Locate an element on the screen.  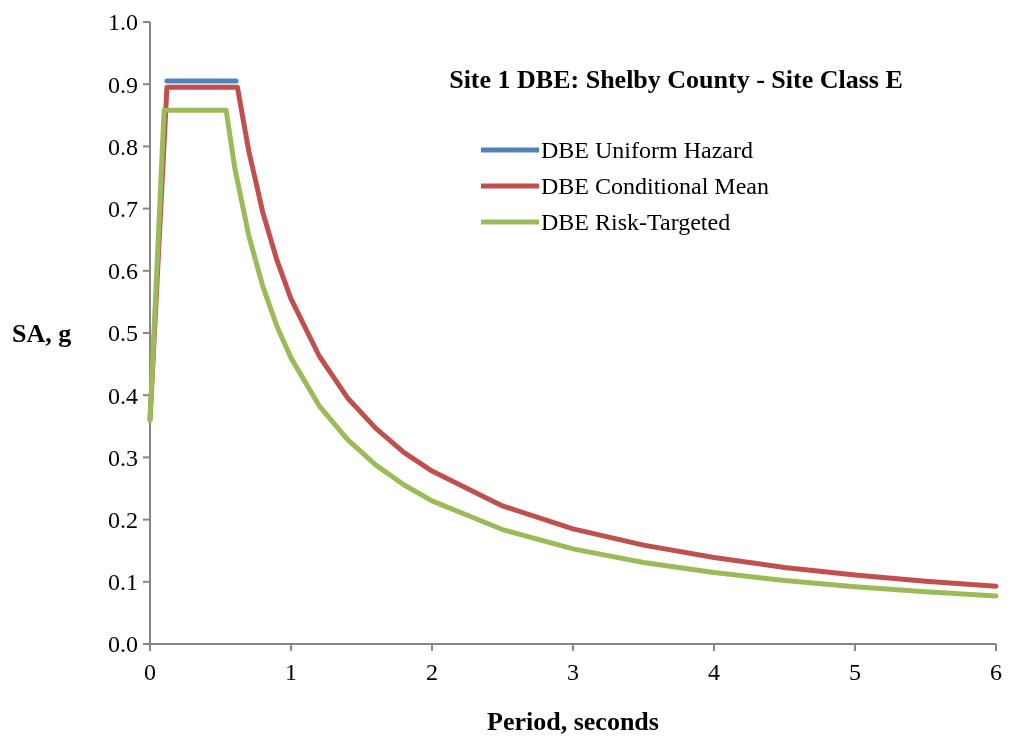
x-tick-label: 0 is located at coordinates (150, 672).